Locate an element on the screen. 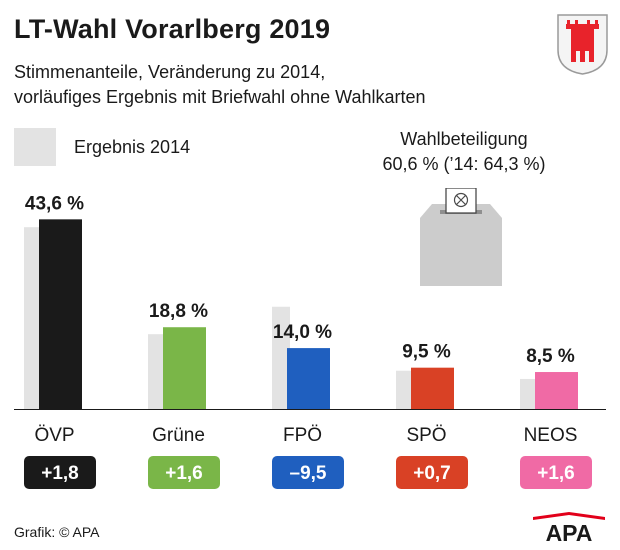 This screenshot has height=550, width=620. legend-swatch-2014 is located at coordinates (35, 147).